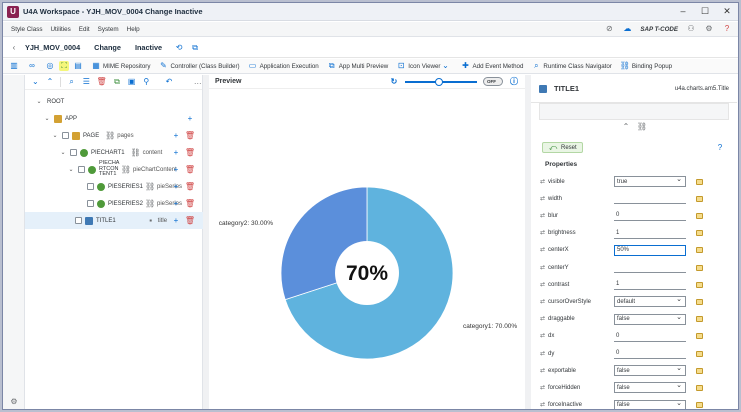 The height and width of the screenshot is (412, 741). Describe the element at coordinates (32, 65) in the screenshot. I see `glasses-icon: ∞` at that location.